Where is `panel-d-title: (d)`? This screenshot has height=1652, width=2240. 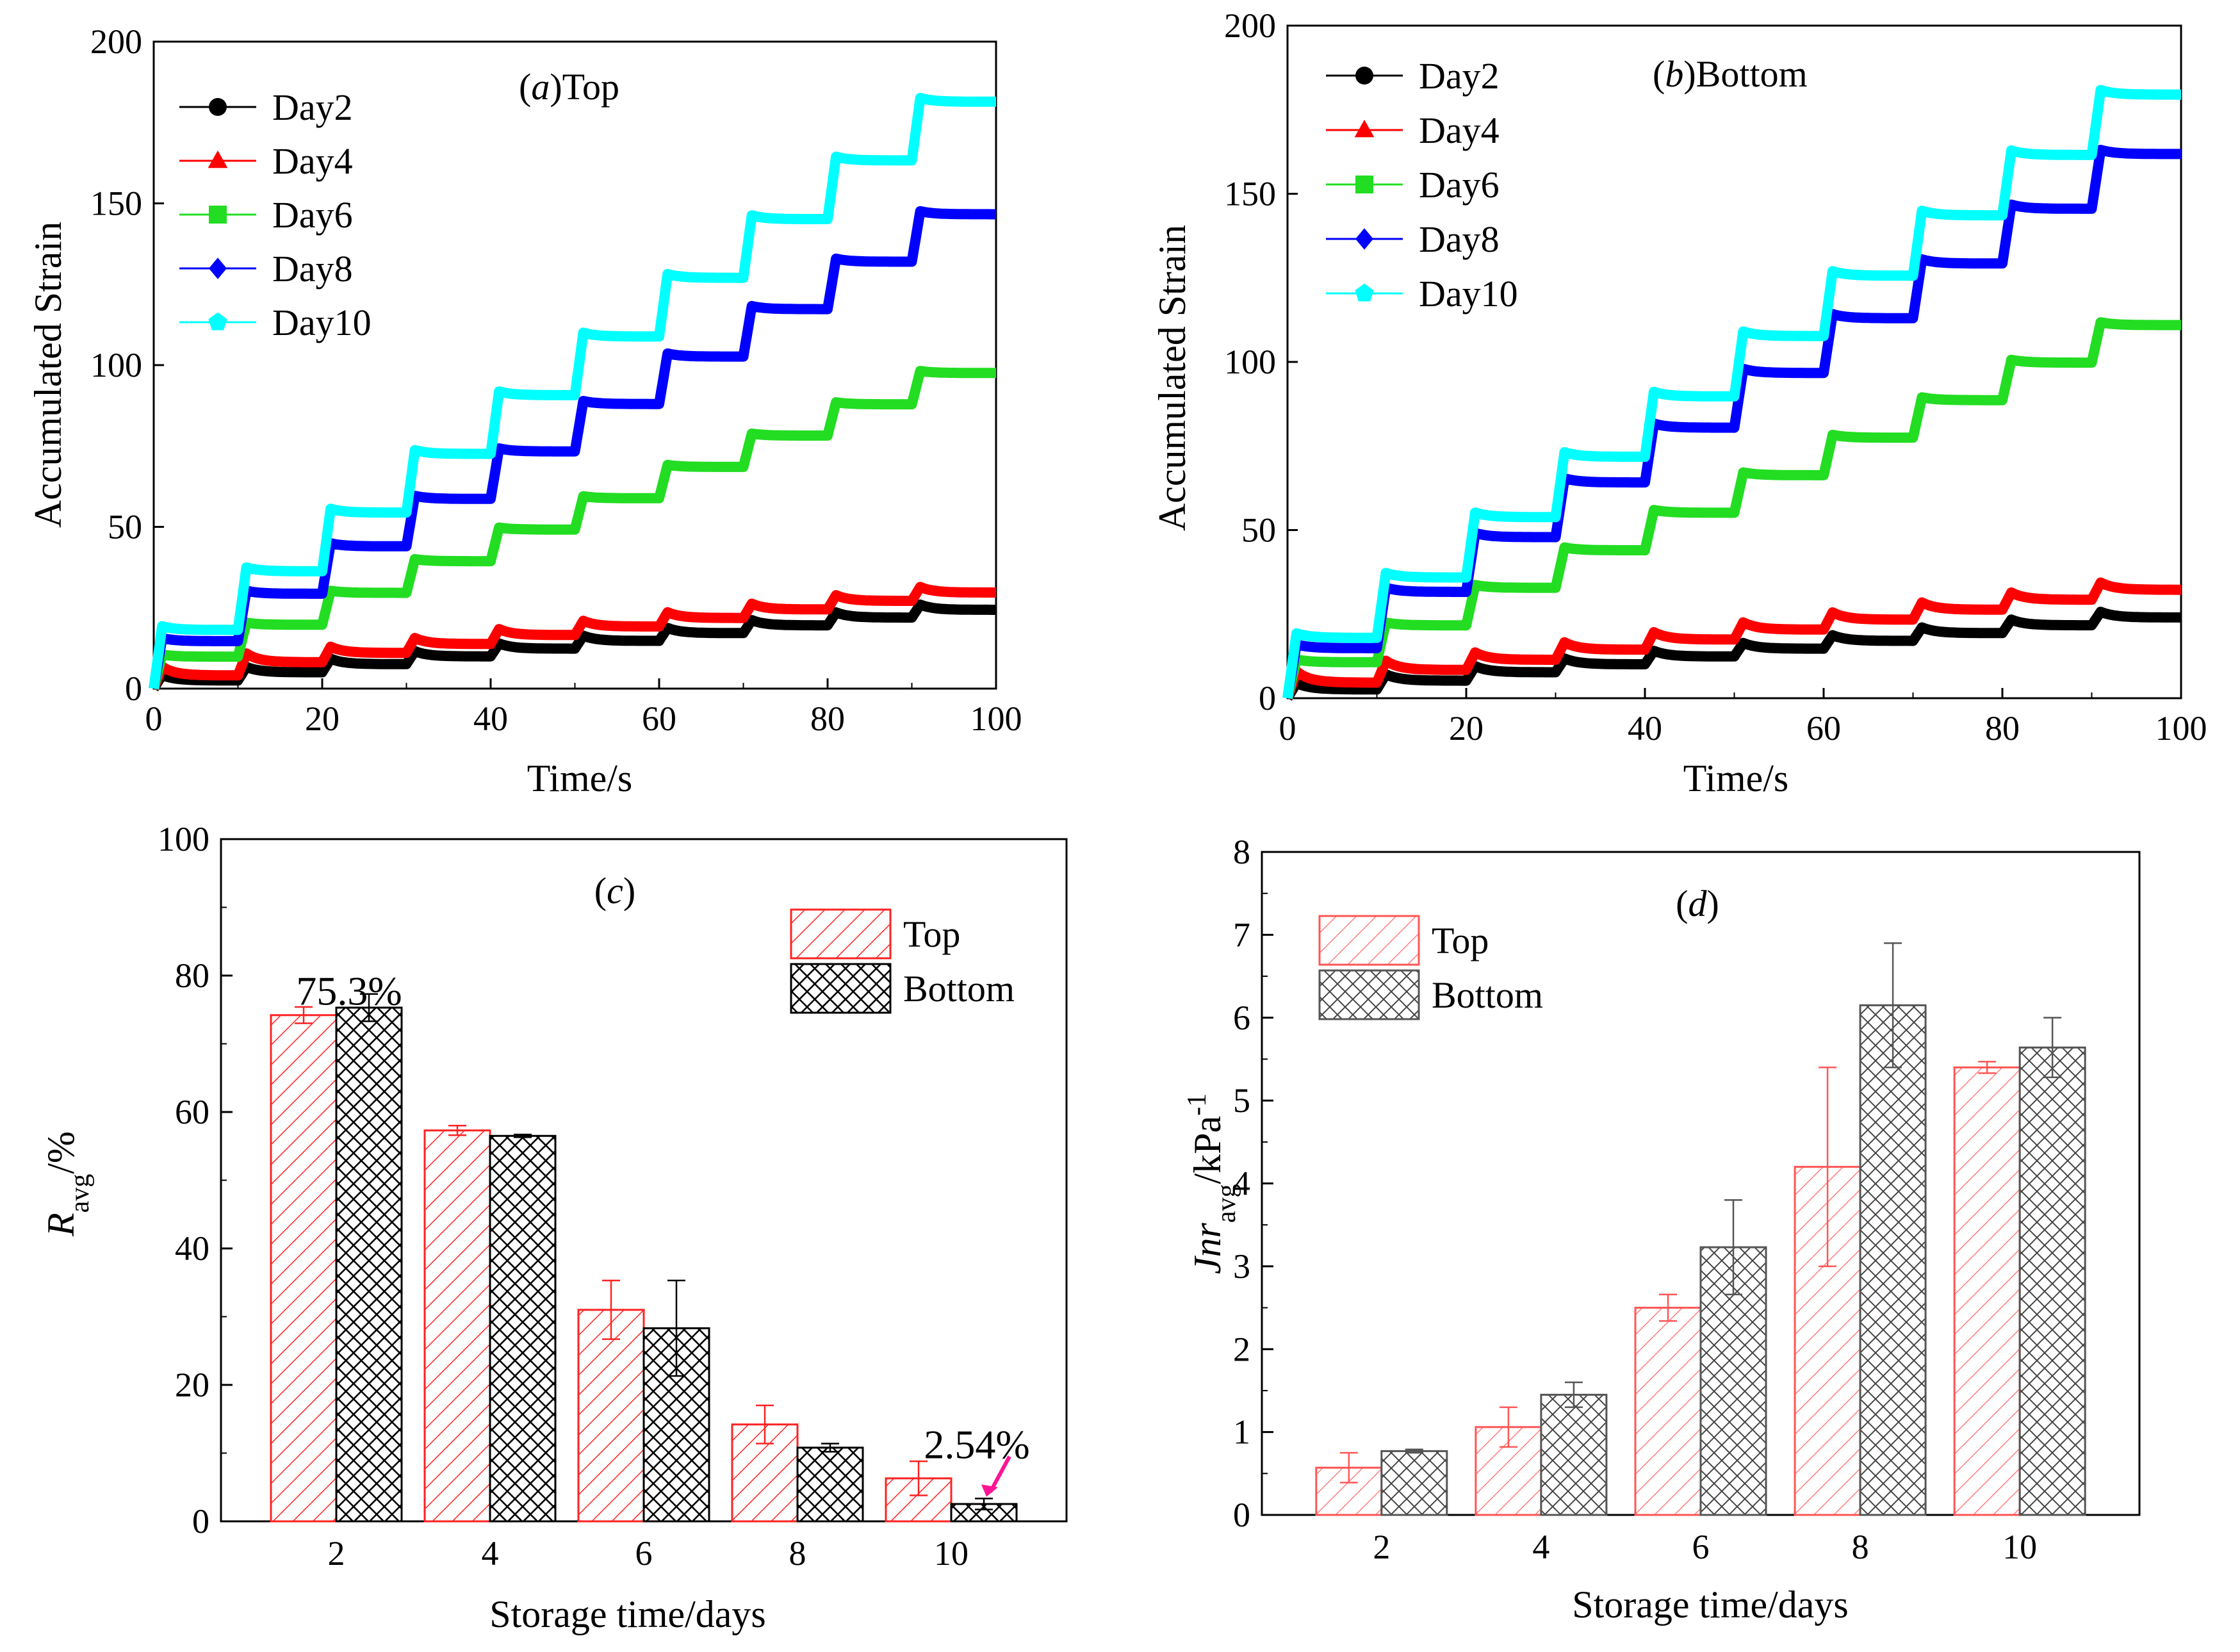
panel-d-title: (d) is located at coordinates (1697, 903).